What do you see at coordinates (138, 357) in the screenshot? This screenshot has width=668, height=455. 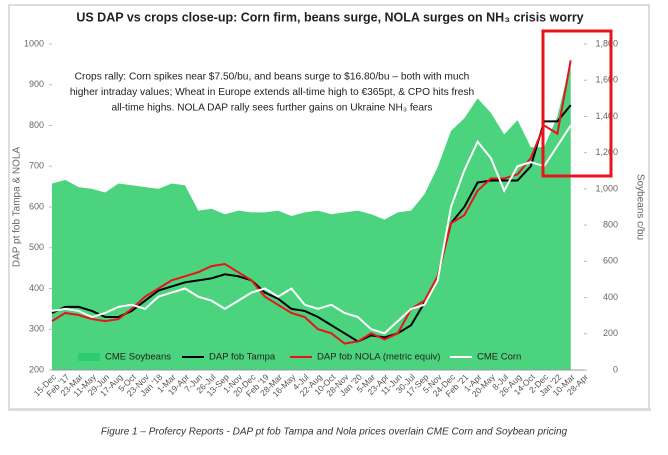 I see `legend-label: CME Soybeans` at bounding box center [138, 357].